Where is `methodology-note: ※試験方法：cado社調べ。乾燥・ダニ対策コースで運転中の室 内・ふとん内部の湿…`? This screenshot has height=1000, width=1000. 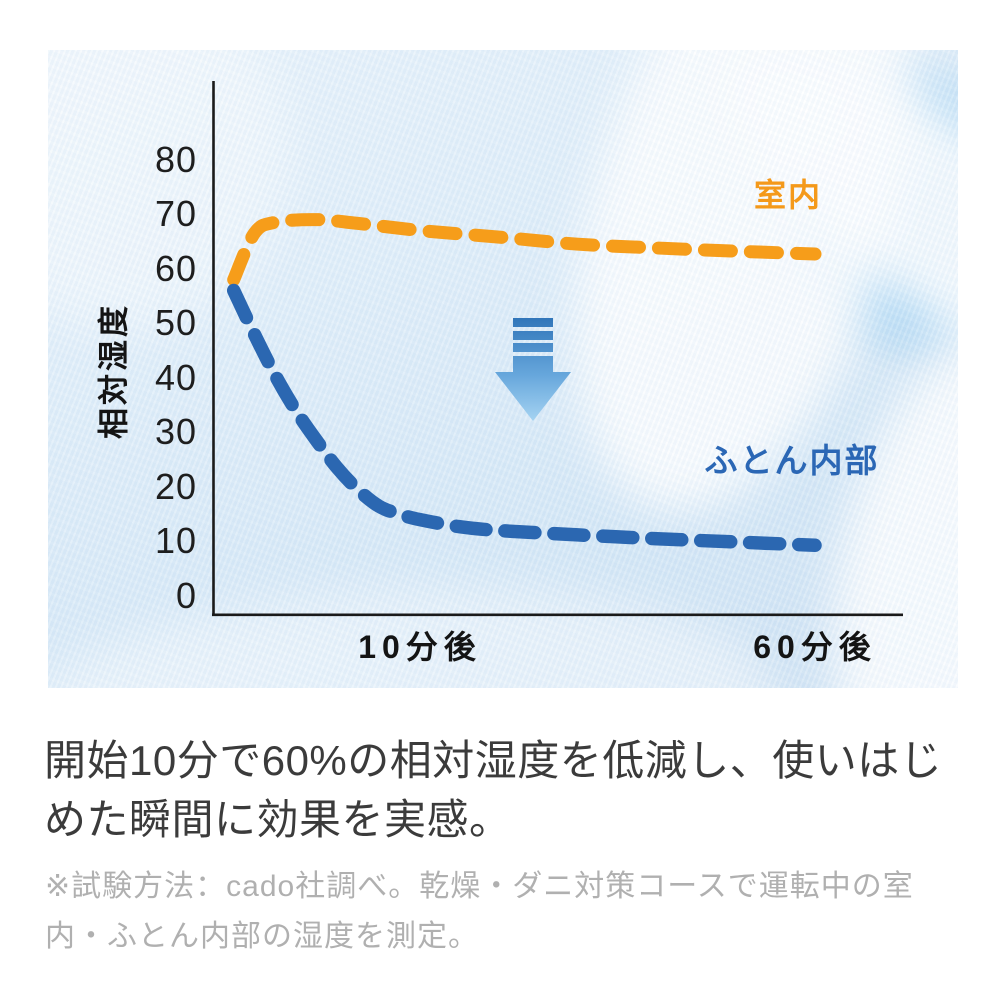
methodology-note: ※試験方法：cado社調べ。乾燥・ダニ対策コースで運転中の室 内・ふとん内部の湿… is located at coordinates (503, 912).